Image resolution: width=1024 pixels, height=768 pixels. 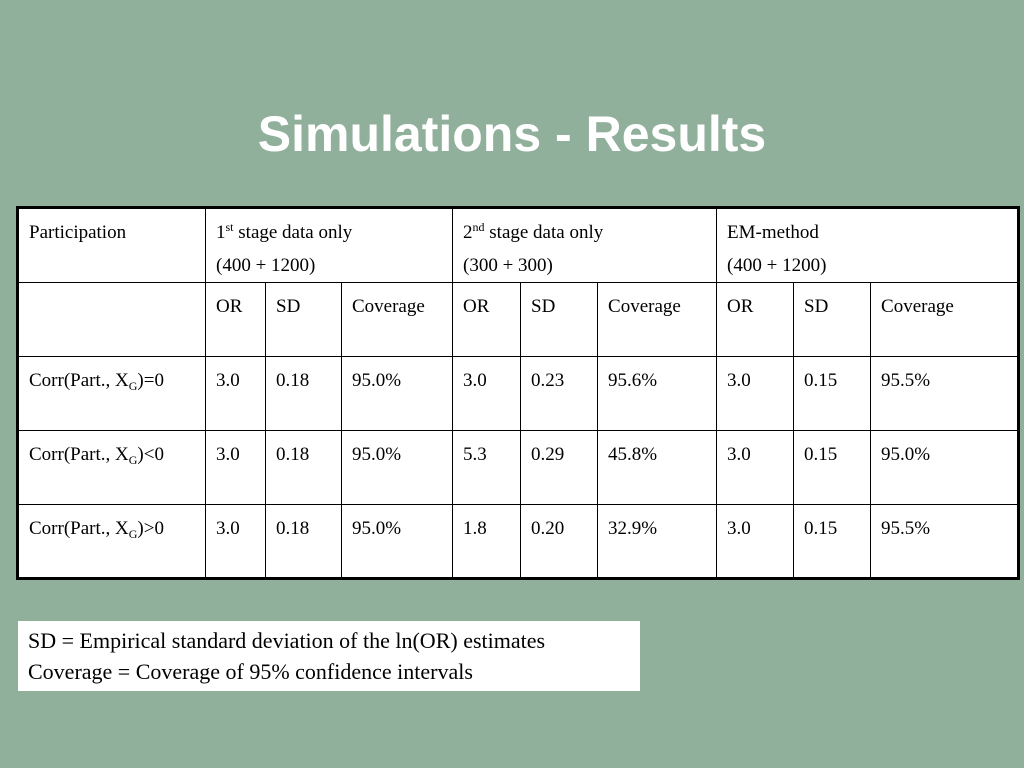 I want to click on header-participation: Participation, so click(x=111, y=245).